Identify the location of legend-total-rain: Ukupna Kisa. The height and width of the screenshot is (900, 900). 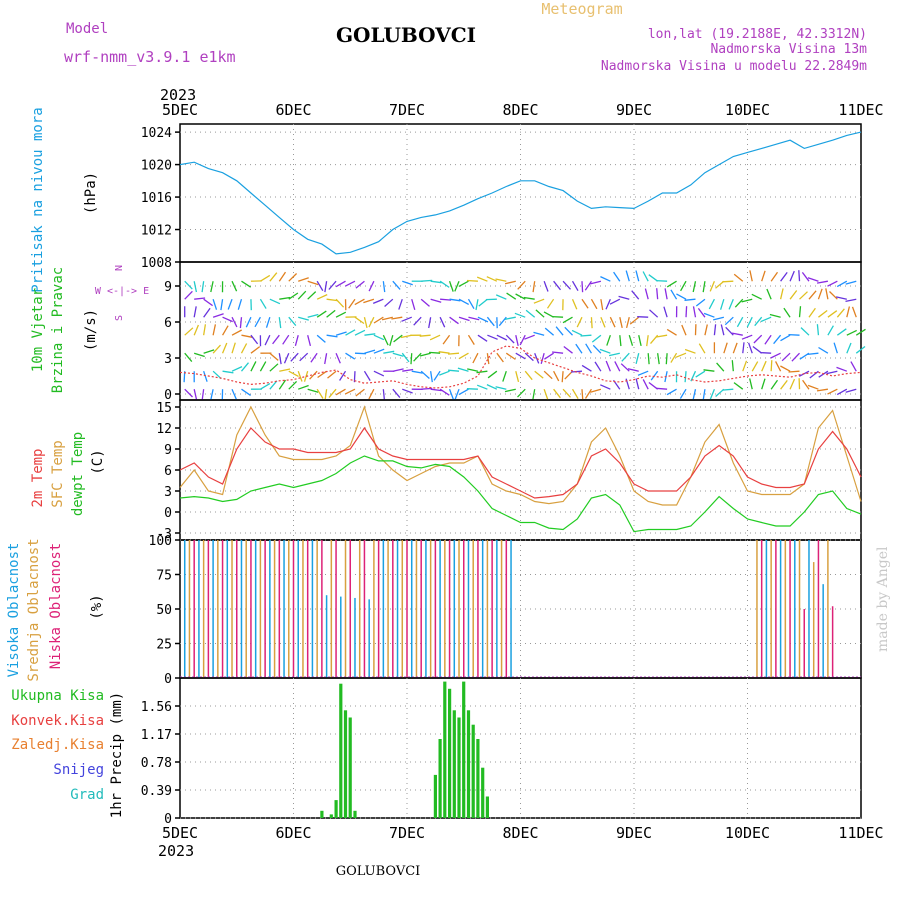
(57, 696).